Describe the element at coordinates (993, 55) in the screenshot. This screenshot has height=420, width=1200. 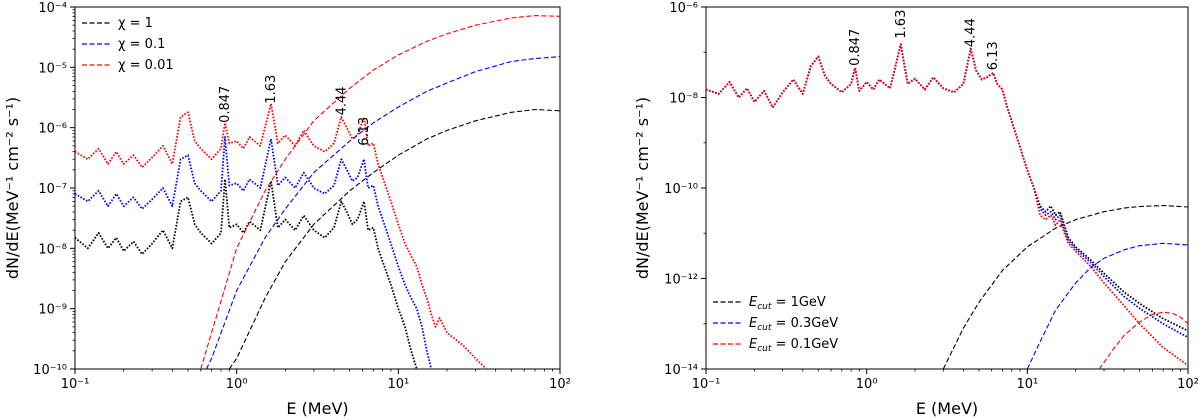
I see `right-annotation-6.13: 6.13` at that location.